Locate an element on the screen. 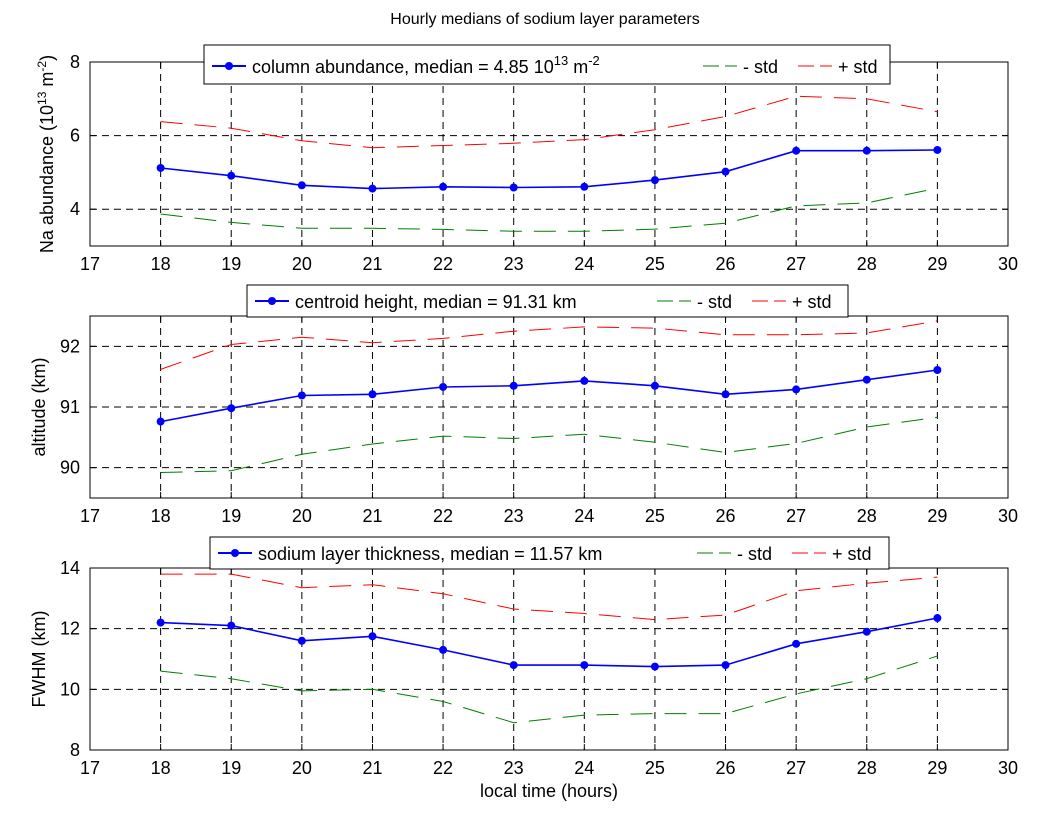 The height and width of the screenshot is (819, 1061). legend-median-label: centroid height, median = 91.31 km is located at coordinates (436, 302).